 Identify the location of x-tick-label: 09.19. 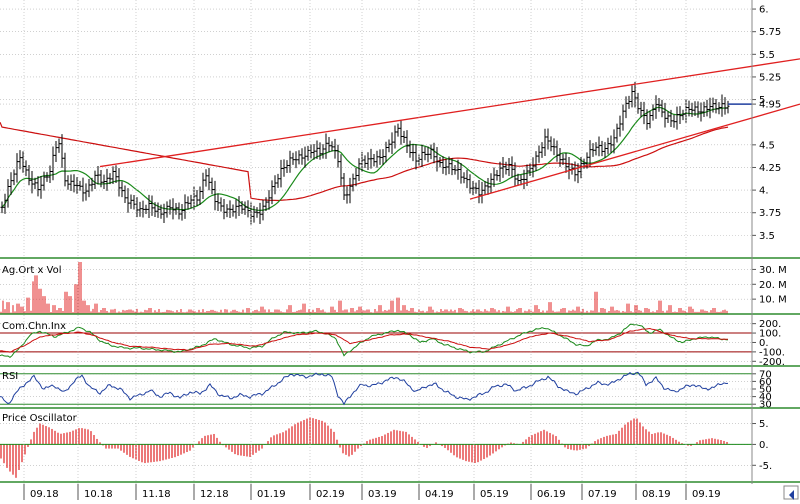
(706, 494).